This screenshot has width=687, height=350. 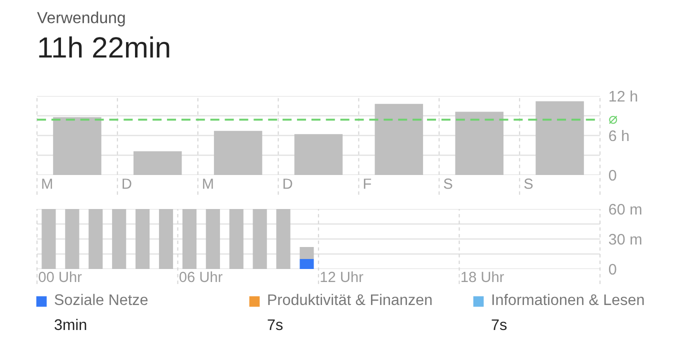 I want to click on legend-label: Informationen & Lesen, so click(x=568, y=300).